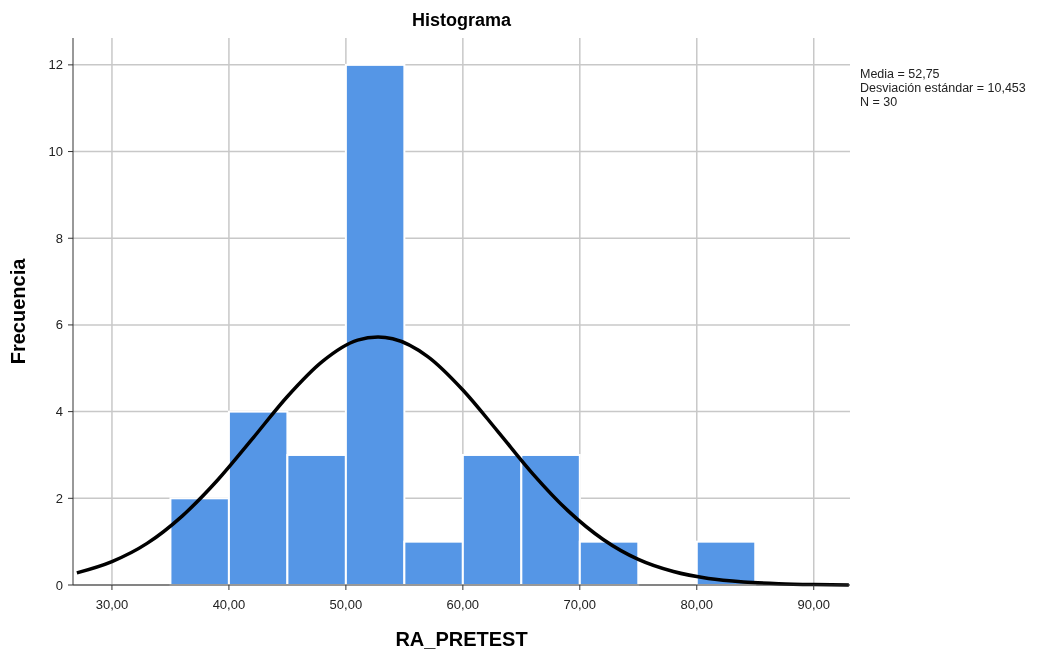  I want to click on text: Media = 52,75, so click(900, 74).